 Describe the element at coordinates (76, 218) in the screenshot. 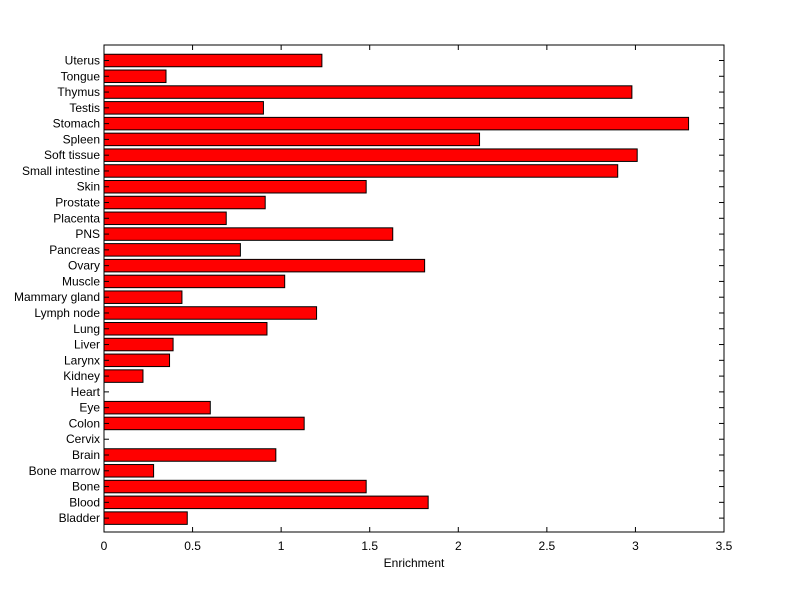

I see `y-tick-label-placenta: Placenta` at that location.